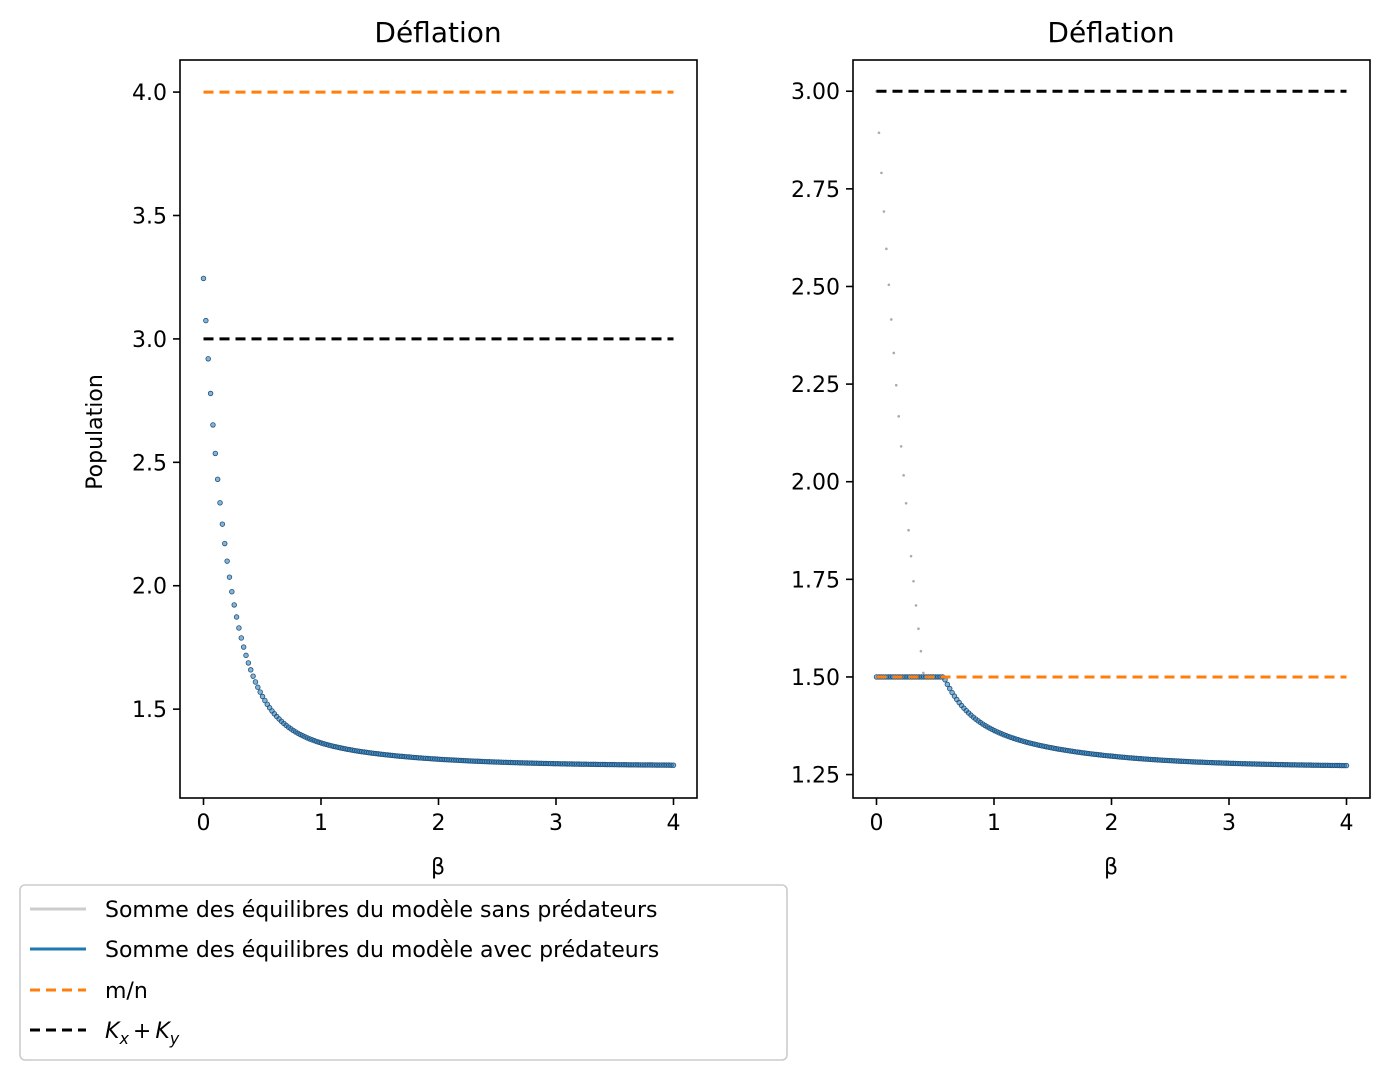 The image size is (1388, 1080). I want to click on y-tick-label: 4.0, so click(149, 93).